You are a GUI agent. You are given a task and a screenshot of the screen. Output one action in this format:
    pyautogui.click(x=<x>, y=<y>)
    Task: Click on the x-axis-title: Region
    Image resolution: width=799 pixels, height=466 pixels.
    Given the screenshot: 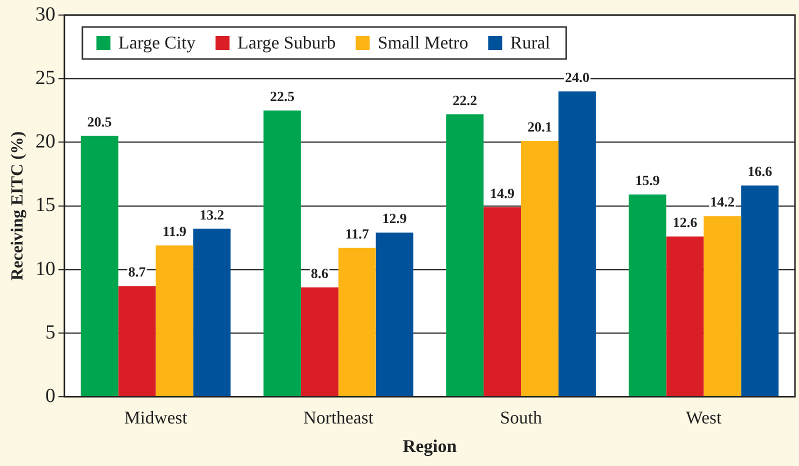 What is the action you would take?
    pyautogui.click(x=429, y=446)
    